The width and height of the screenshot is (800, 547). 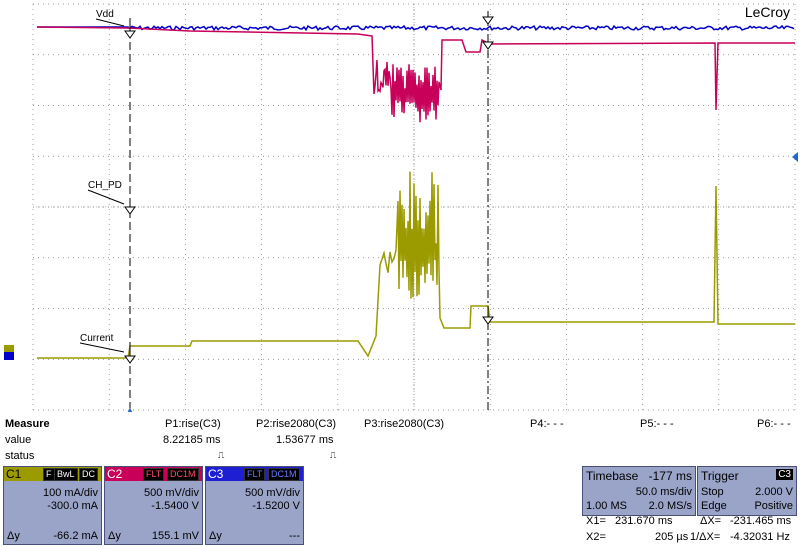 I want to click on channel-c2-id: C2, so click(x=115, y=474).